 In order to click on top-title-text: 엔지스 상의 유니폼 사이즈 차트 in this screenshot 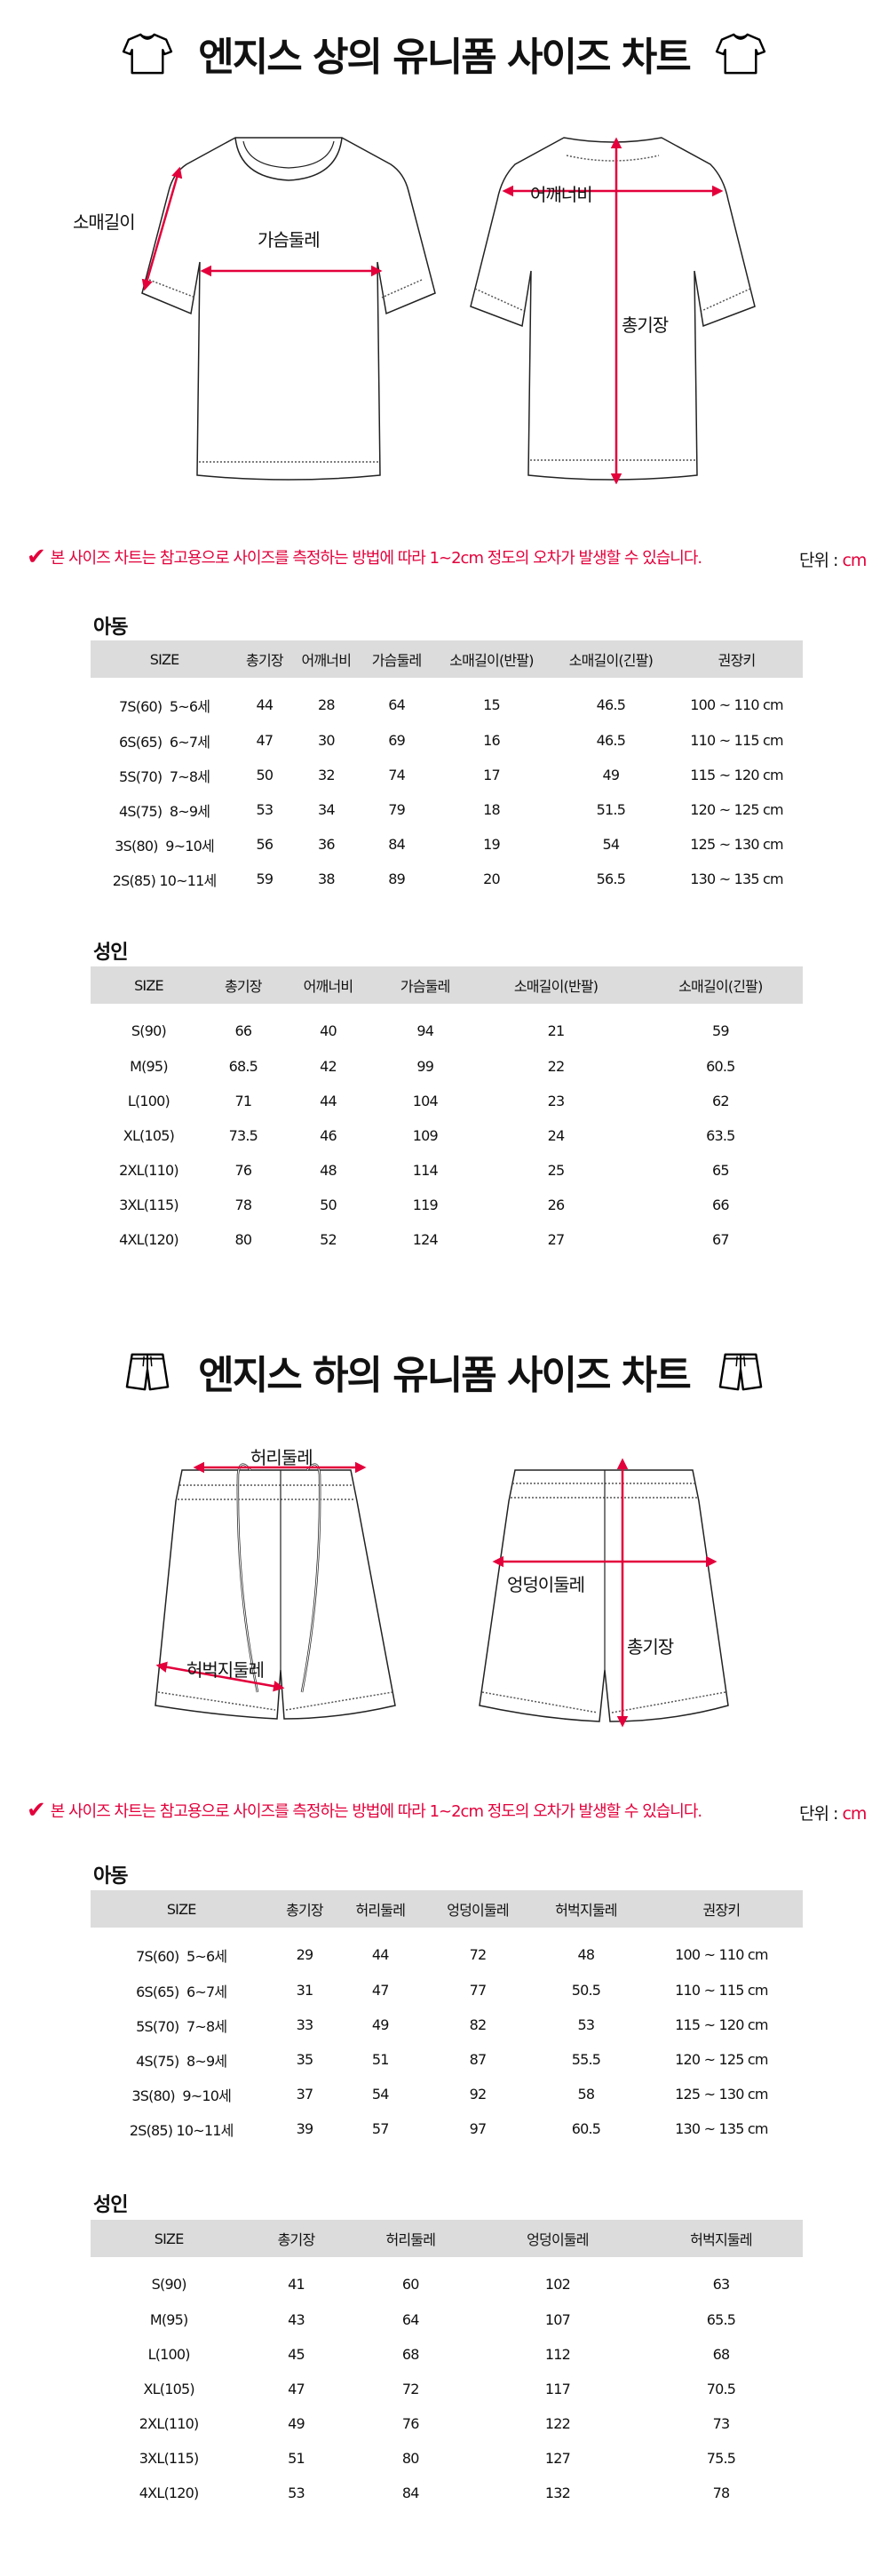, I will do `click(445, 57)`.